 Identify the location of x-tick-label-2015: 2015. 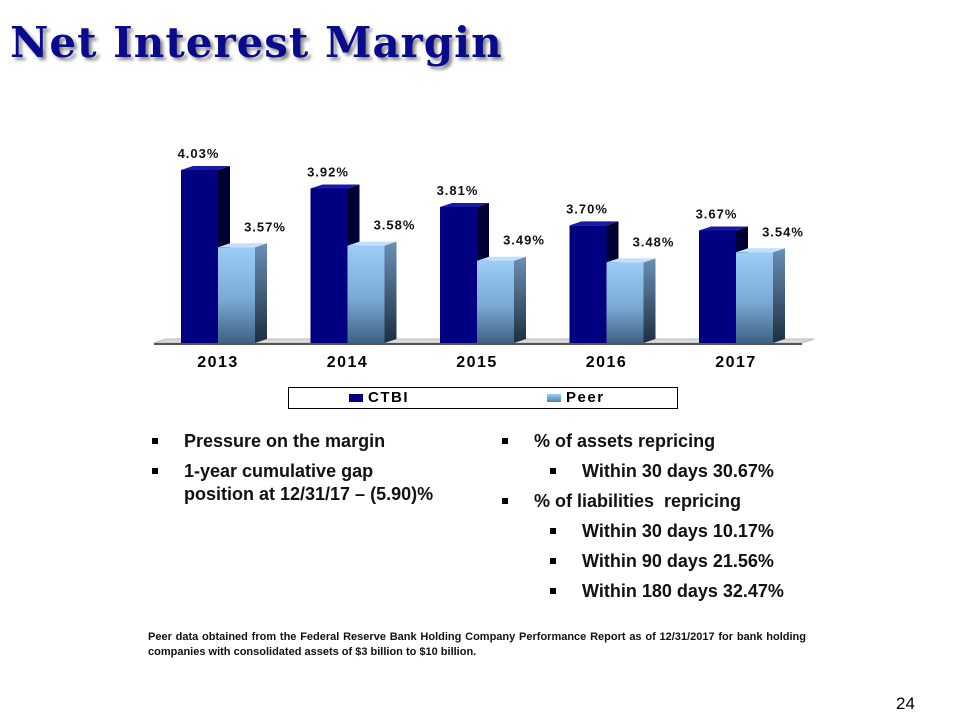
(477, 362).